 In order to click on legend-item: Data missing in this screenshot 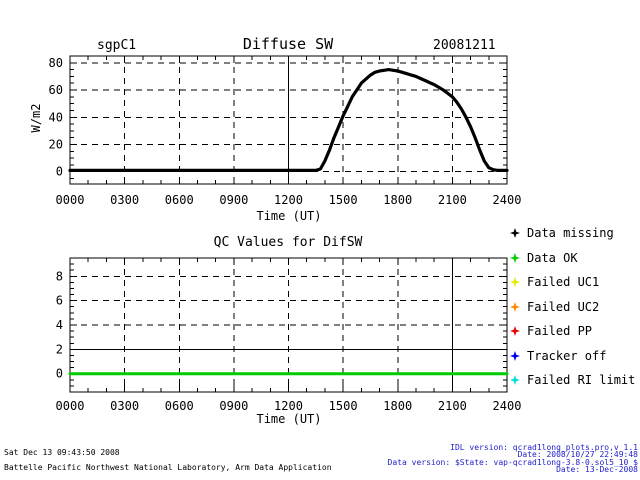, I will do `click(575, 233)`.